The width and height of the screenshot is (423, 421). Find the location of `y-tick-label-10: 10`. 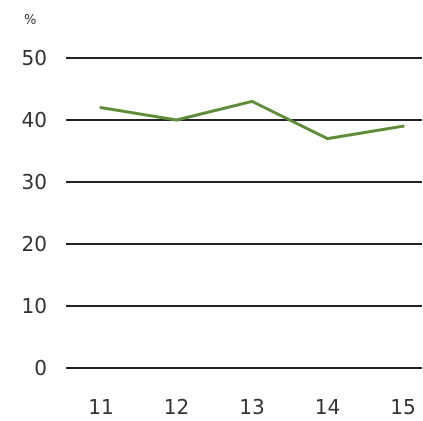

y-tick-label-10: 10 is located at coordinates (34, 306).